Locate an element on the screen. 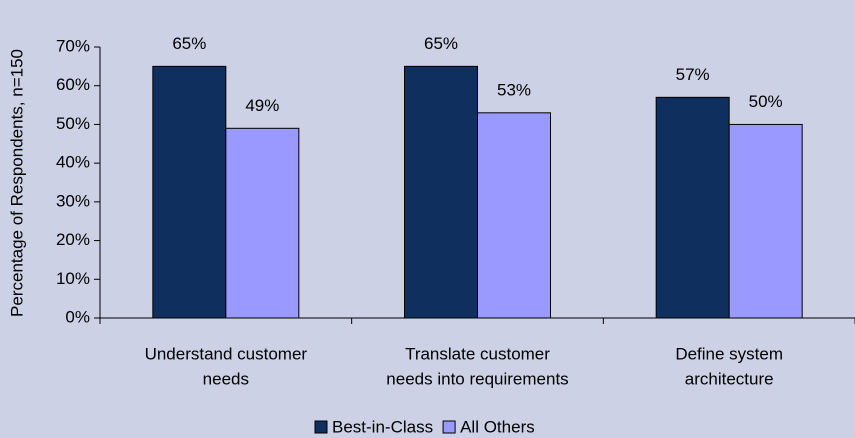 The image size is (855, 438). y-tick-label: 10% is located at coordinates (73, 278).